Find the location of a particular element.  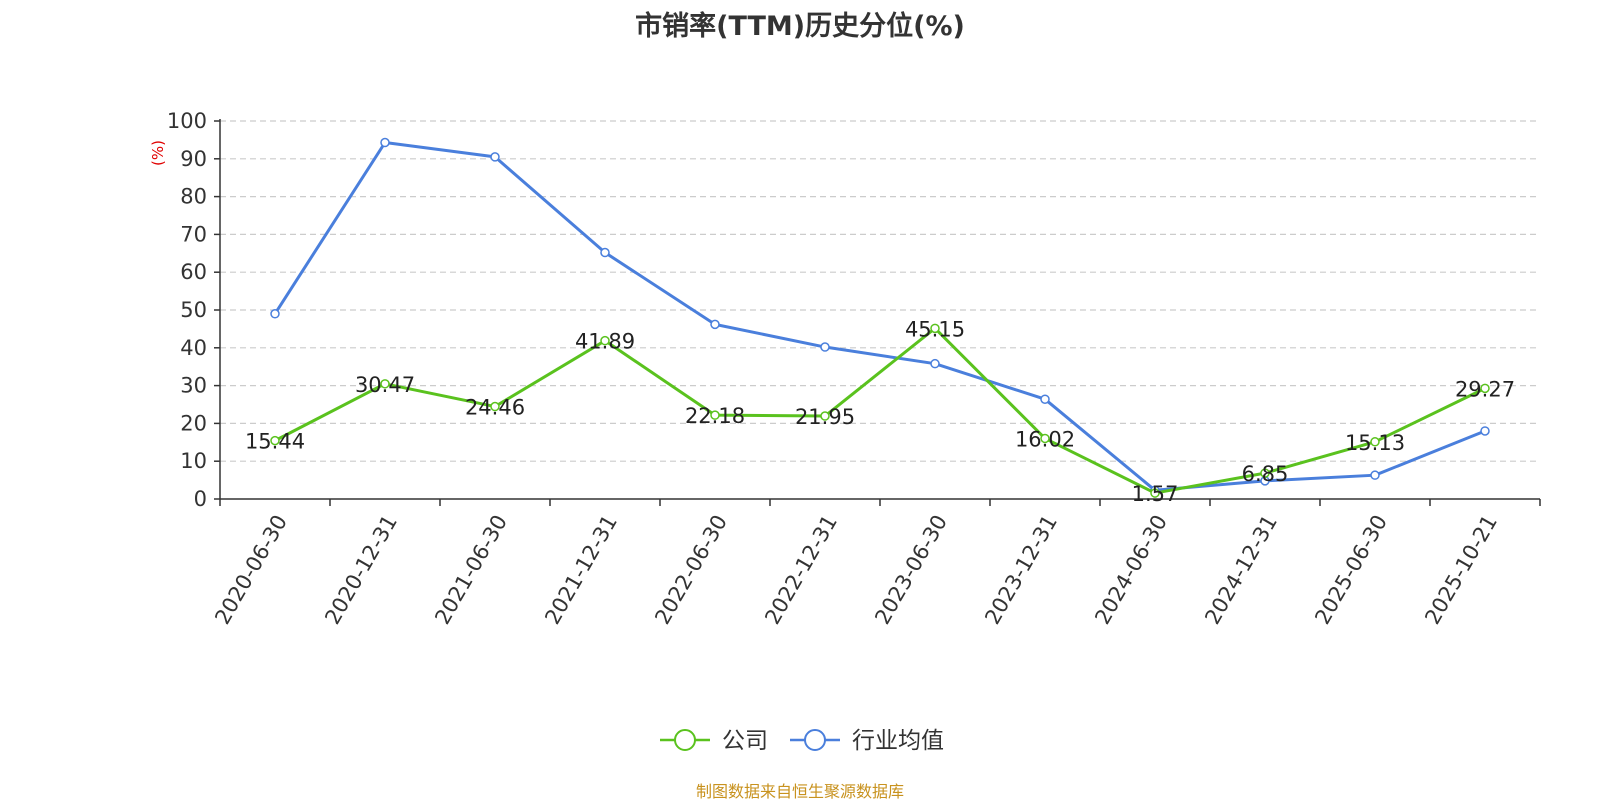

data-label: 30.47 is located at coordinates (385, 385).